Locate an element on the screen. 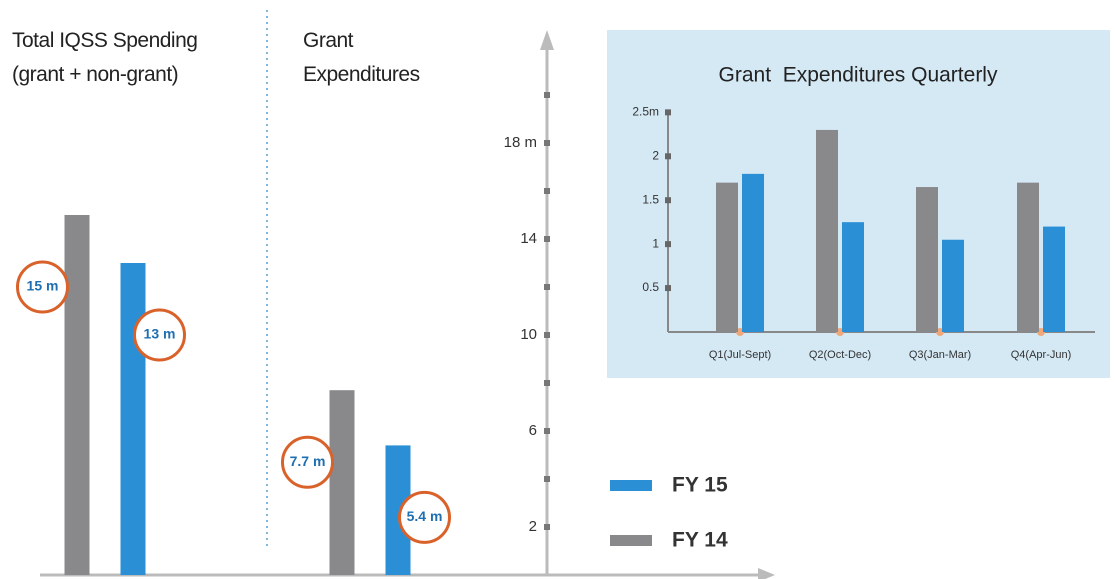 Image resolution: width=1115 pixels, height=579 pixels. y-tick-label: 6 is located at coordinates (533, 430).